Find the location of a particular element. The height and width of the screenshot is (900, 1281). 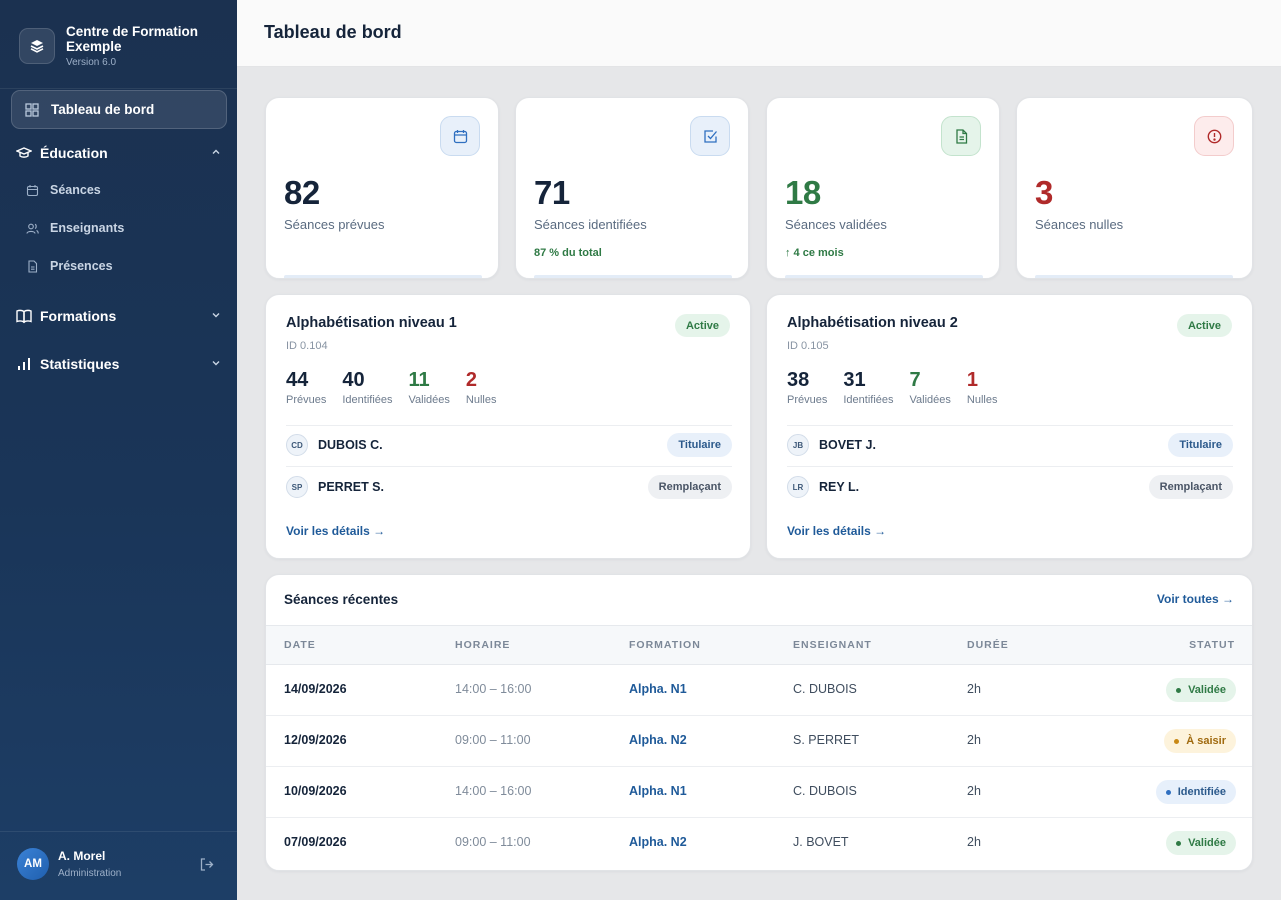

column-header-formation: FORMATION is located at coordinates (665, 645).